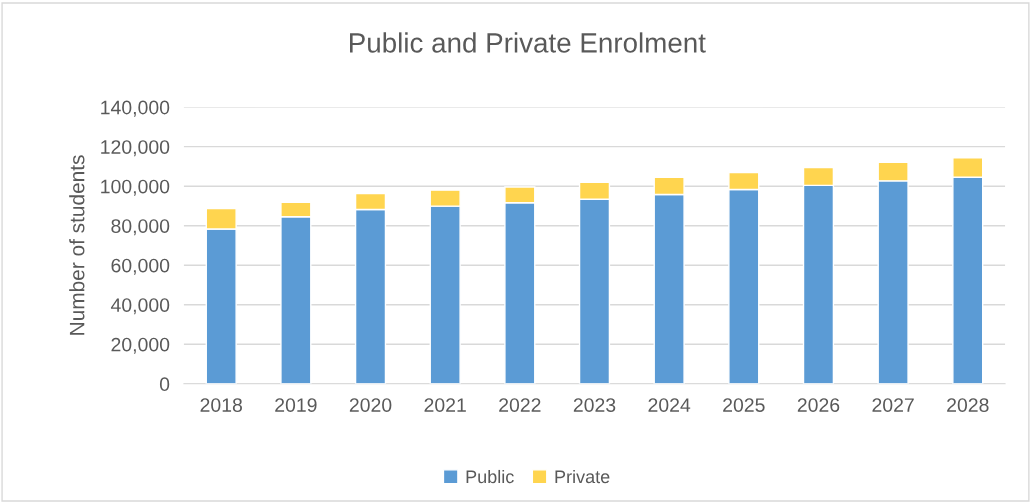 This screenshot has width=1033, height=503. What do you see at coordinates (296, 405) in the screenshot?
I see `x-tick-label: 2019` at bounding box center [296, 405].